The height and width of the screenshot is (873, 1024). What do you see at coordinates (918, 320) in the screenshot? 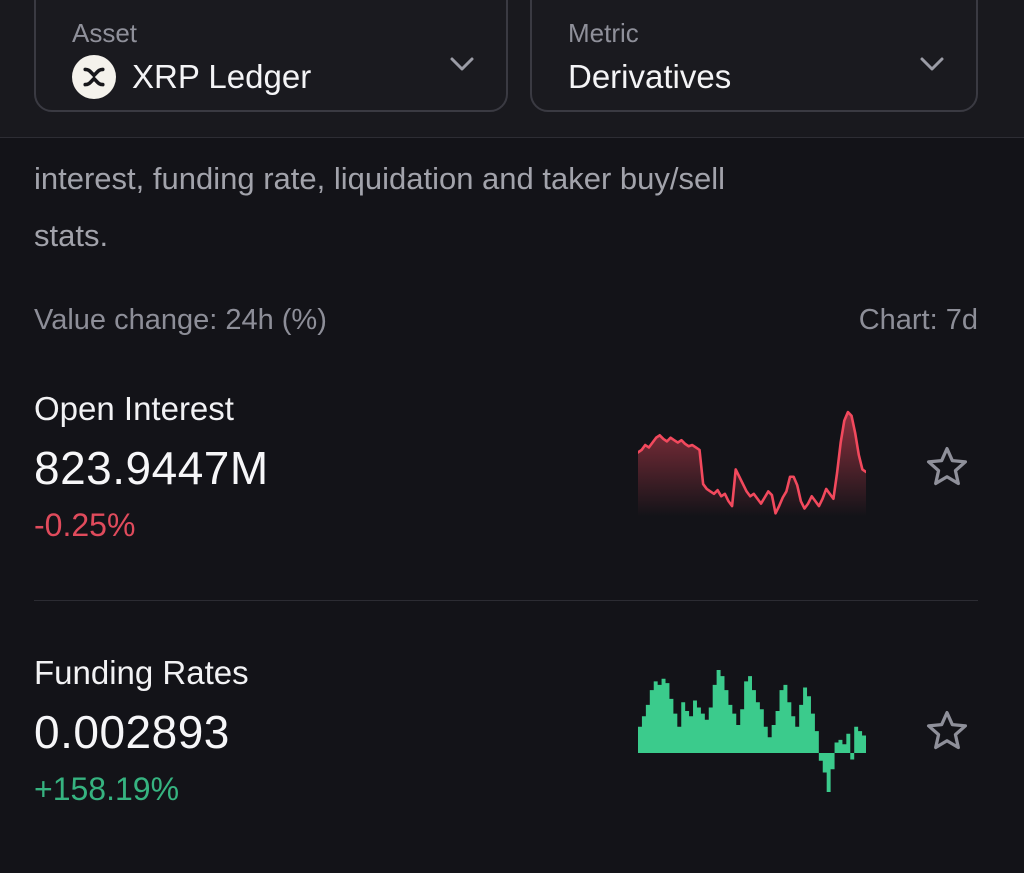
I see `chart-period-label: Chart: 7d` at bounding box center [918, 320].